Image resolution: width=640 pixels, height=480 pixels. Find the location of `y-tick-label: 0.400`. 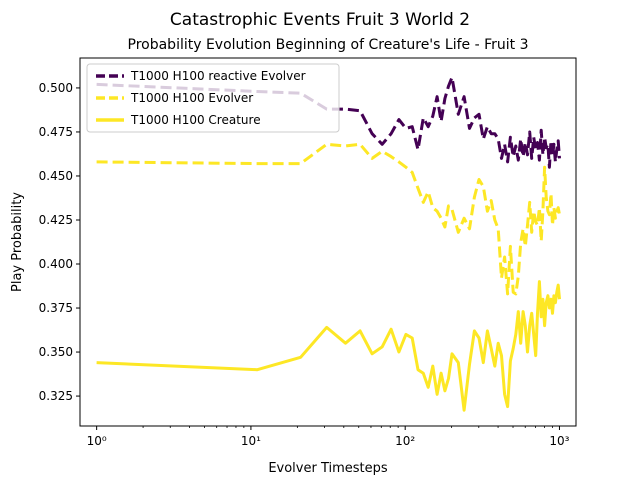

y-tick-label: 0.400 is located at coordinates (56, 264).